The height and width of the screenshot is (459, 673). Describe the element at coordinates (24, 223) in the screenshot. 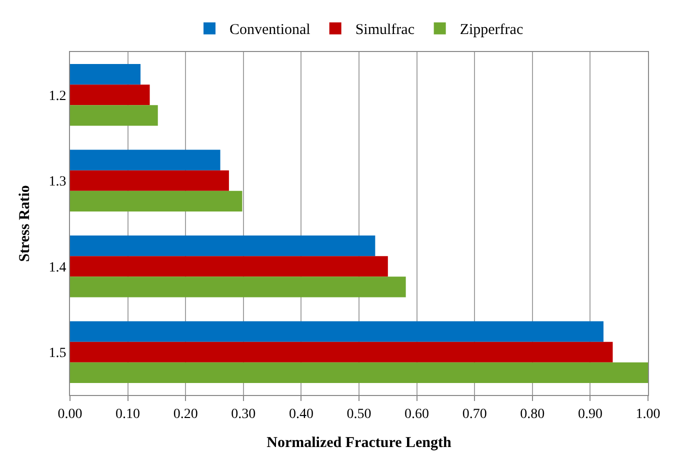

I see `y-axis-title: Stress Ratio` at that location.